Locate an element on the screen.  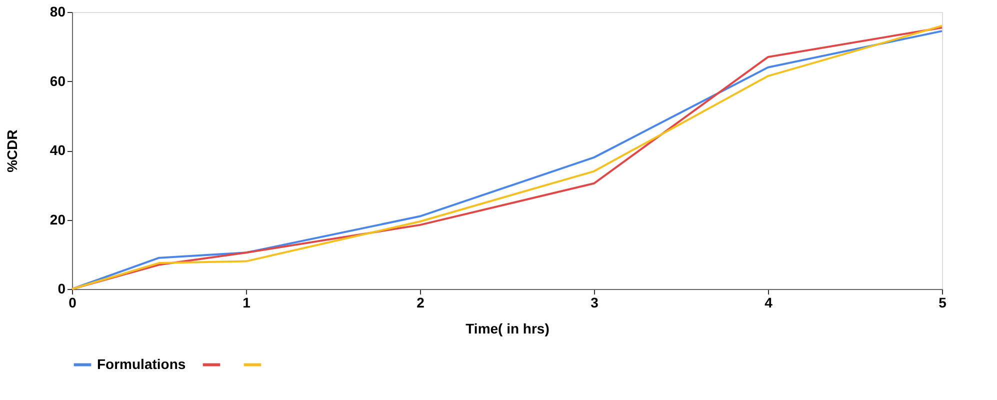
y-axis-title: %CDR is located at coordinates (12, 151).